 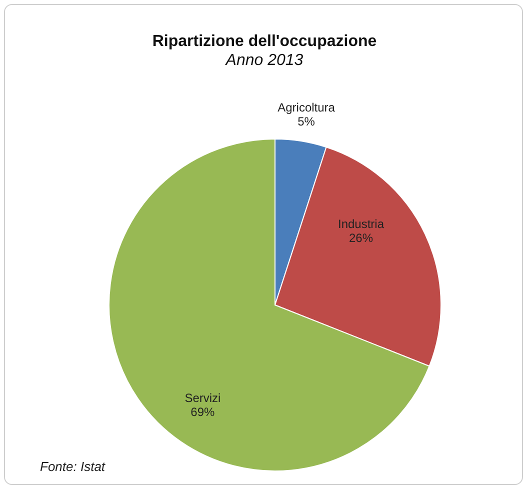 I want to click on source-note: Fonte: Istat, so click(x=73, y=466).